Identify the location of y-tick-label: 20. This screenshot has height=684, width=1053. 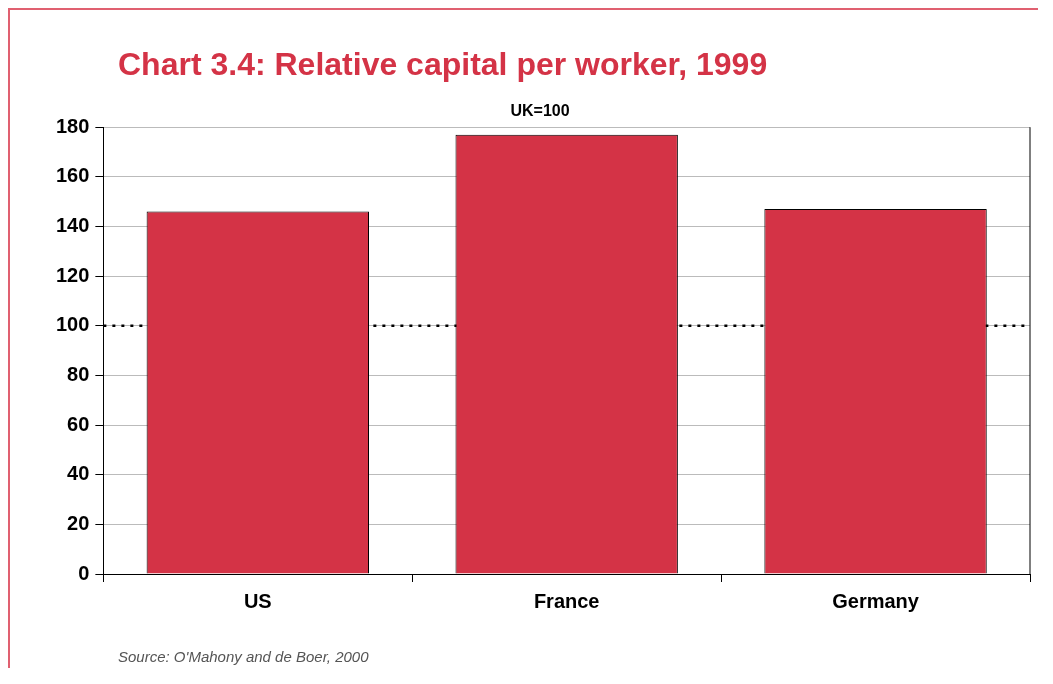
(78, 522).